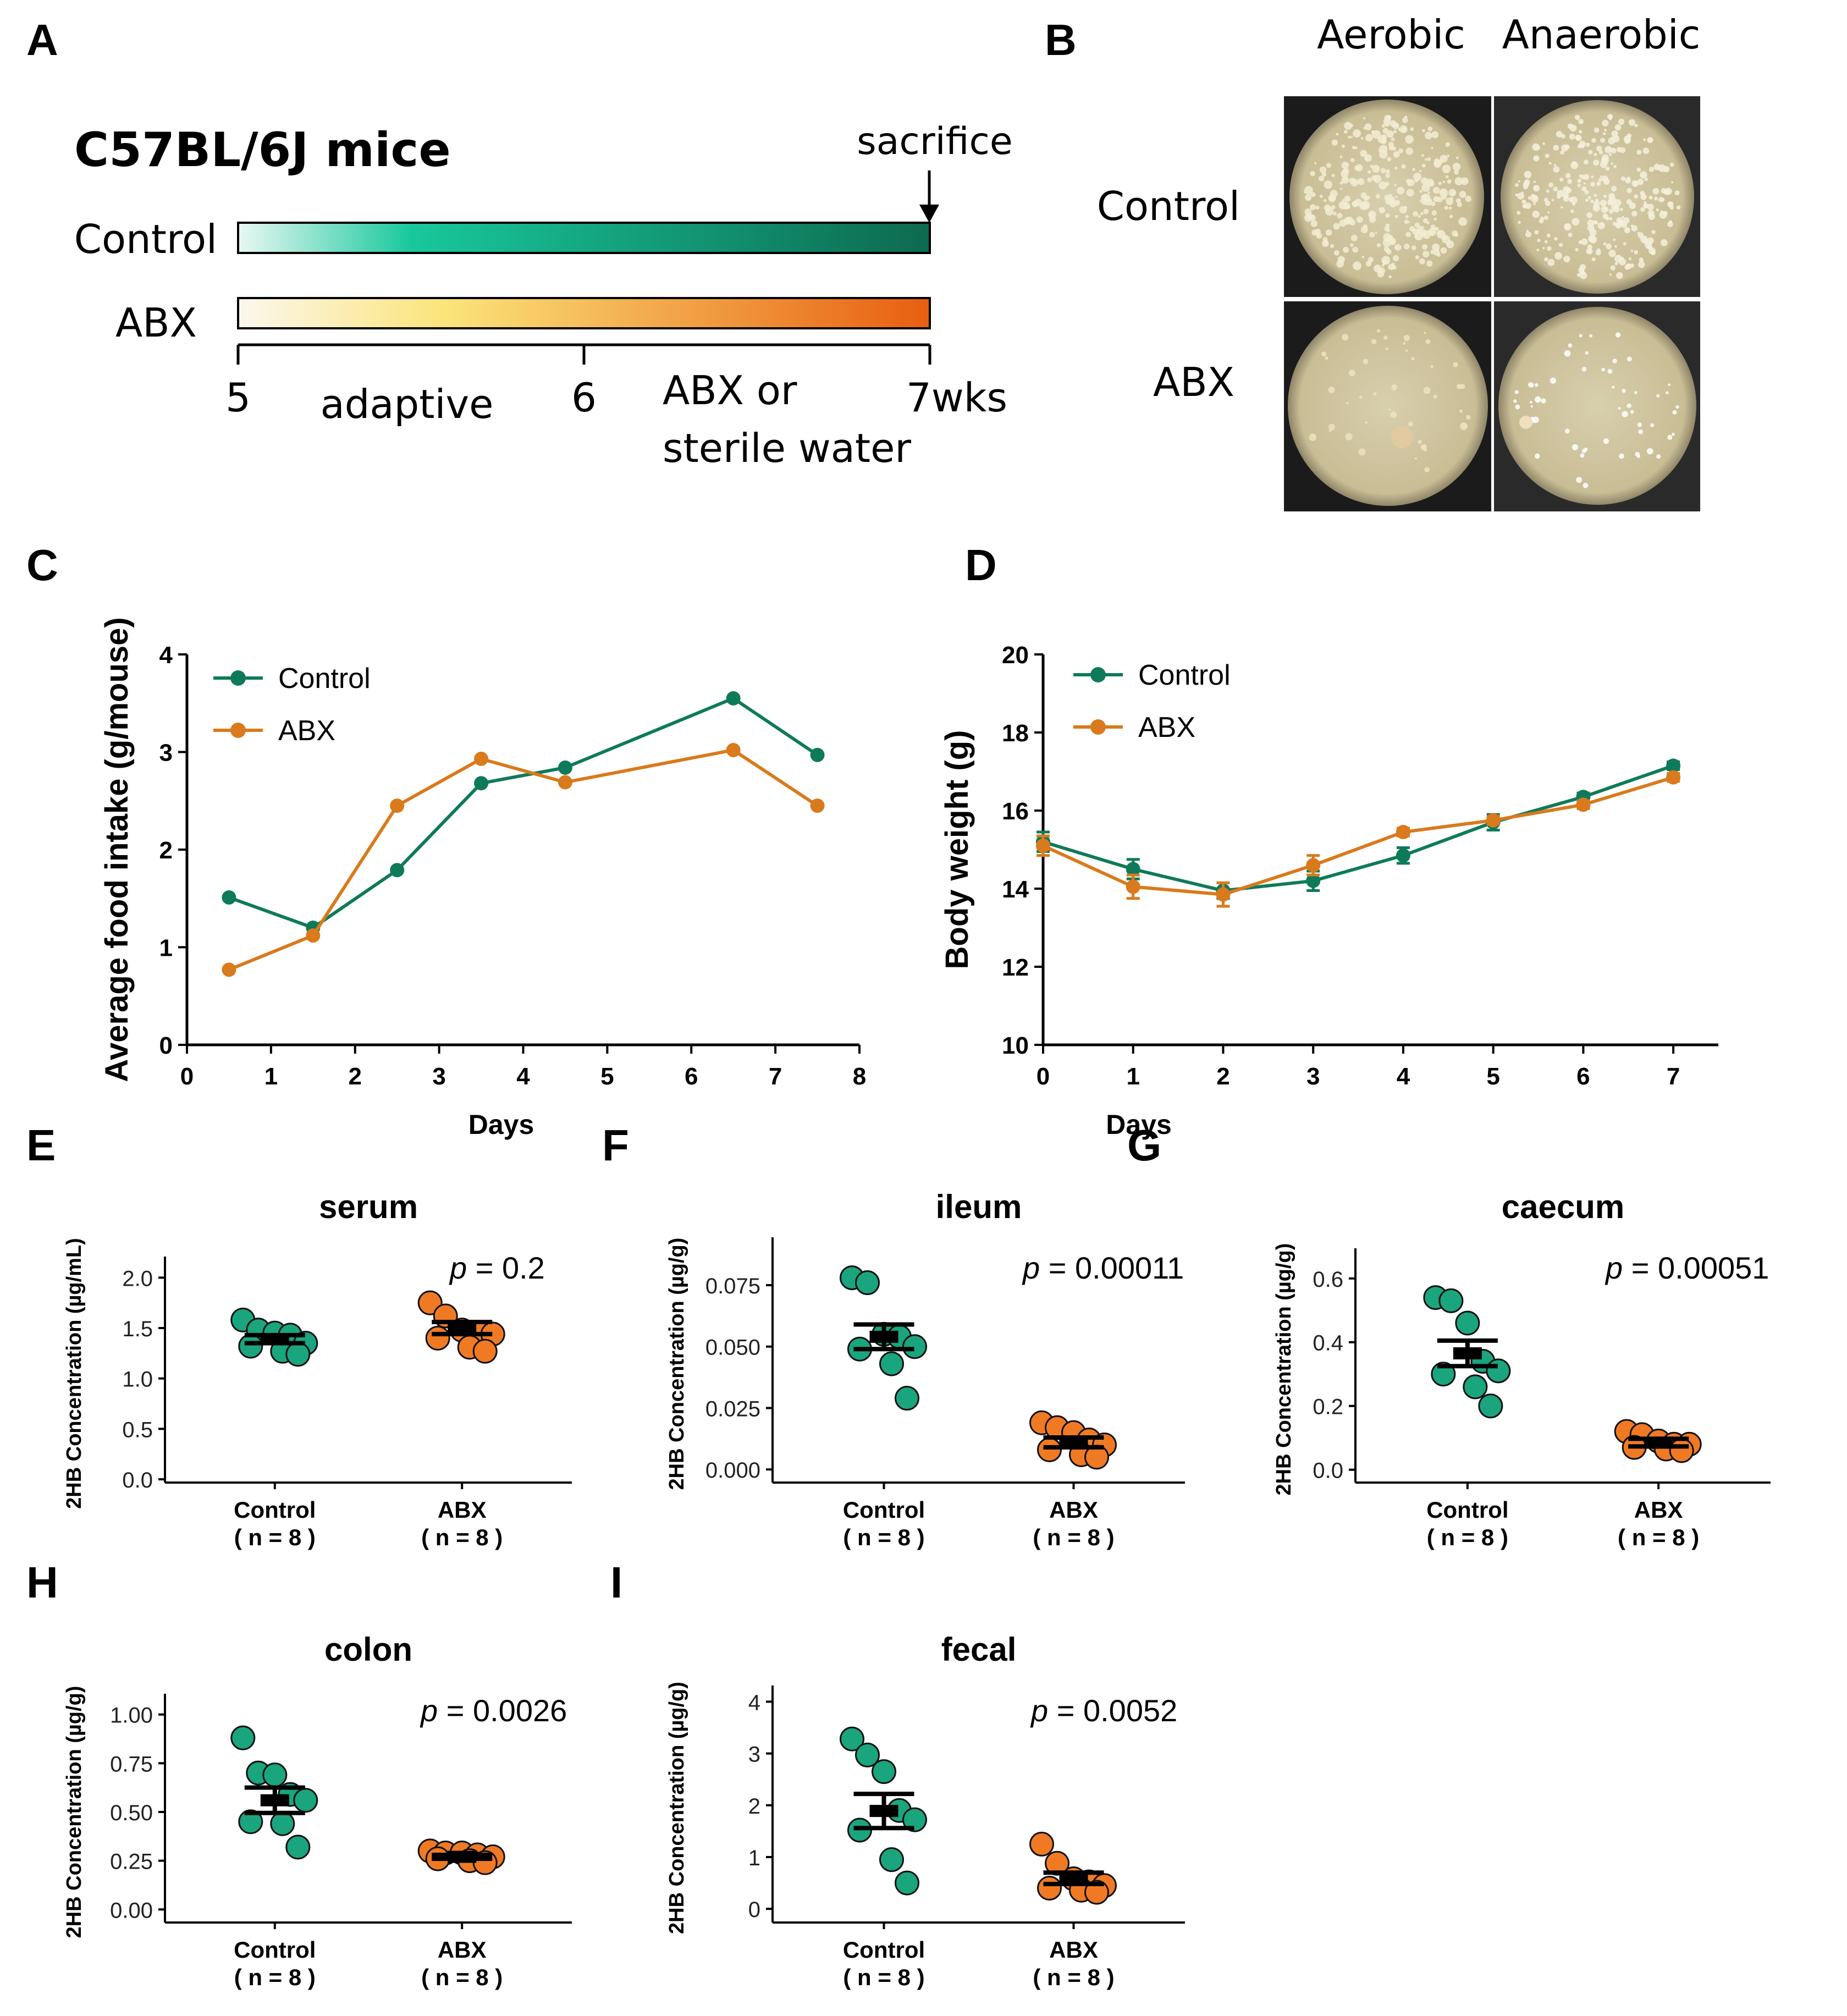 Image resolution: width=1847 pixels, height=2016 pixels. What do you see at coordinates (1015, 811) in the screenshot?
I see `y-tick-label: 16` at bounding box center [1015, 811].